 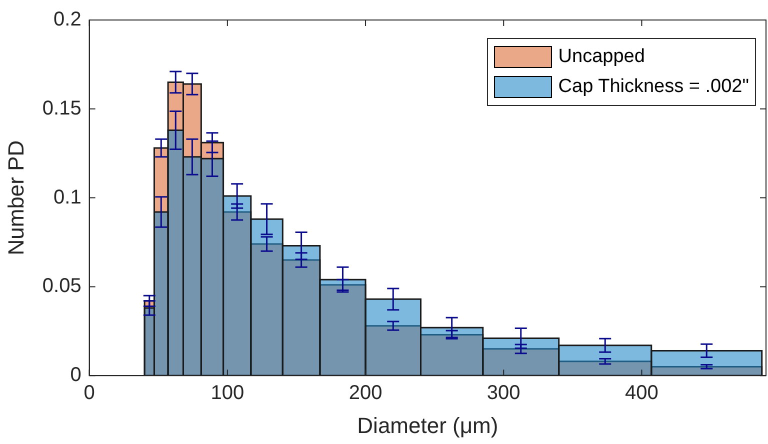 I want to click on x-axis-title: Diameter (μm), so click(x=427, y=425).